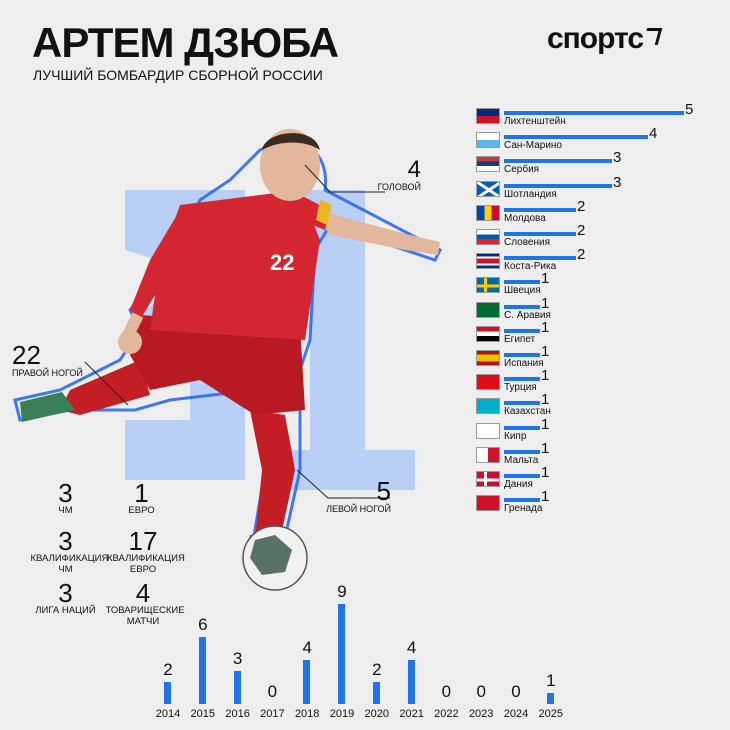 This screenshot has height=730, width=730. What do you see at coordinates (65, 541) in the screenshot?
I see `stat-wc-qualifying-value: 3` at bounding box center [65, 541].